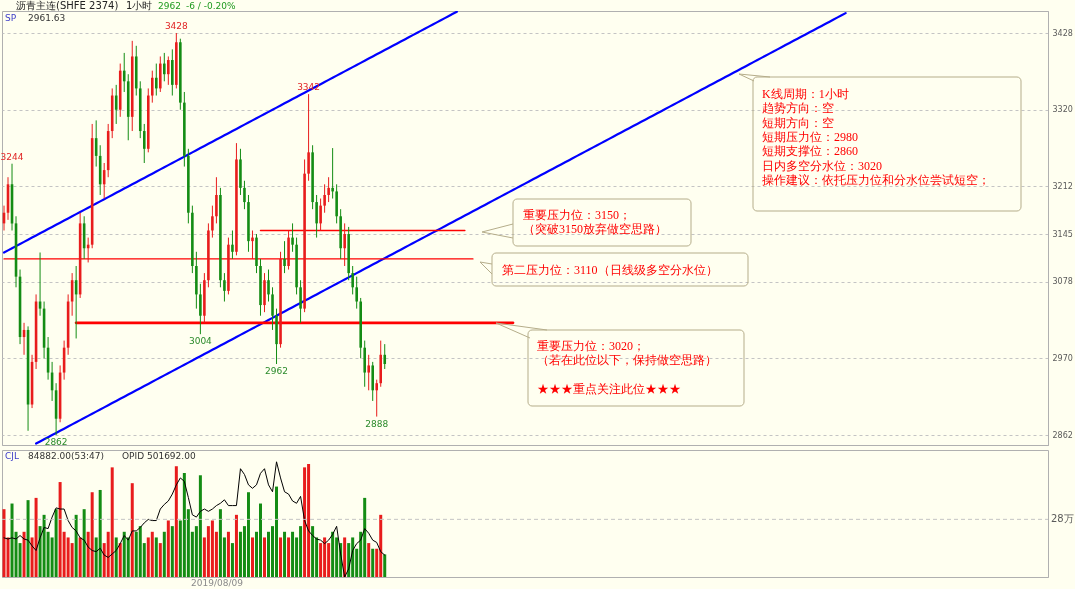  I want to click on text: CJL, so click(12, 456).